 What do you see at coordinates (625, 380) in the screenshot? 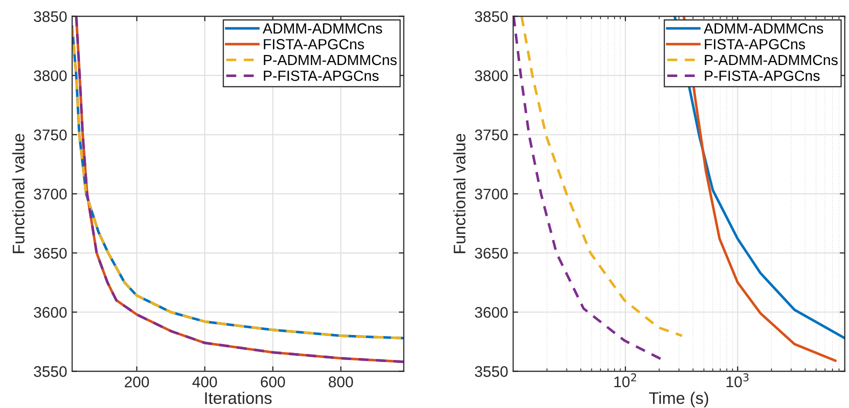
I see `x-tick-label: 10$^{2}$` at bounding box center [625, 380].